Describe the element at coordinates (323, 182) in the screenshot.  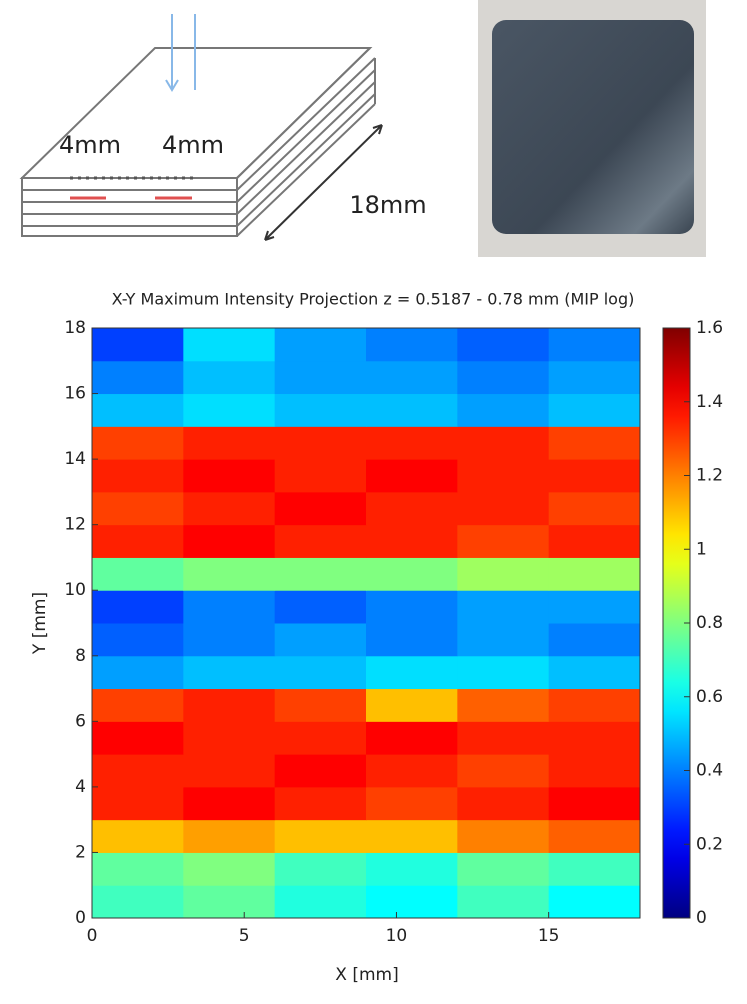
I see `dimension-arrow` at that location.